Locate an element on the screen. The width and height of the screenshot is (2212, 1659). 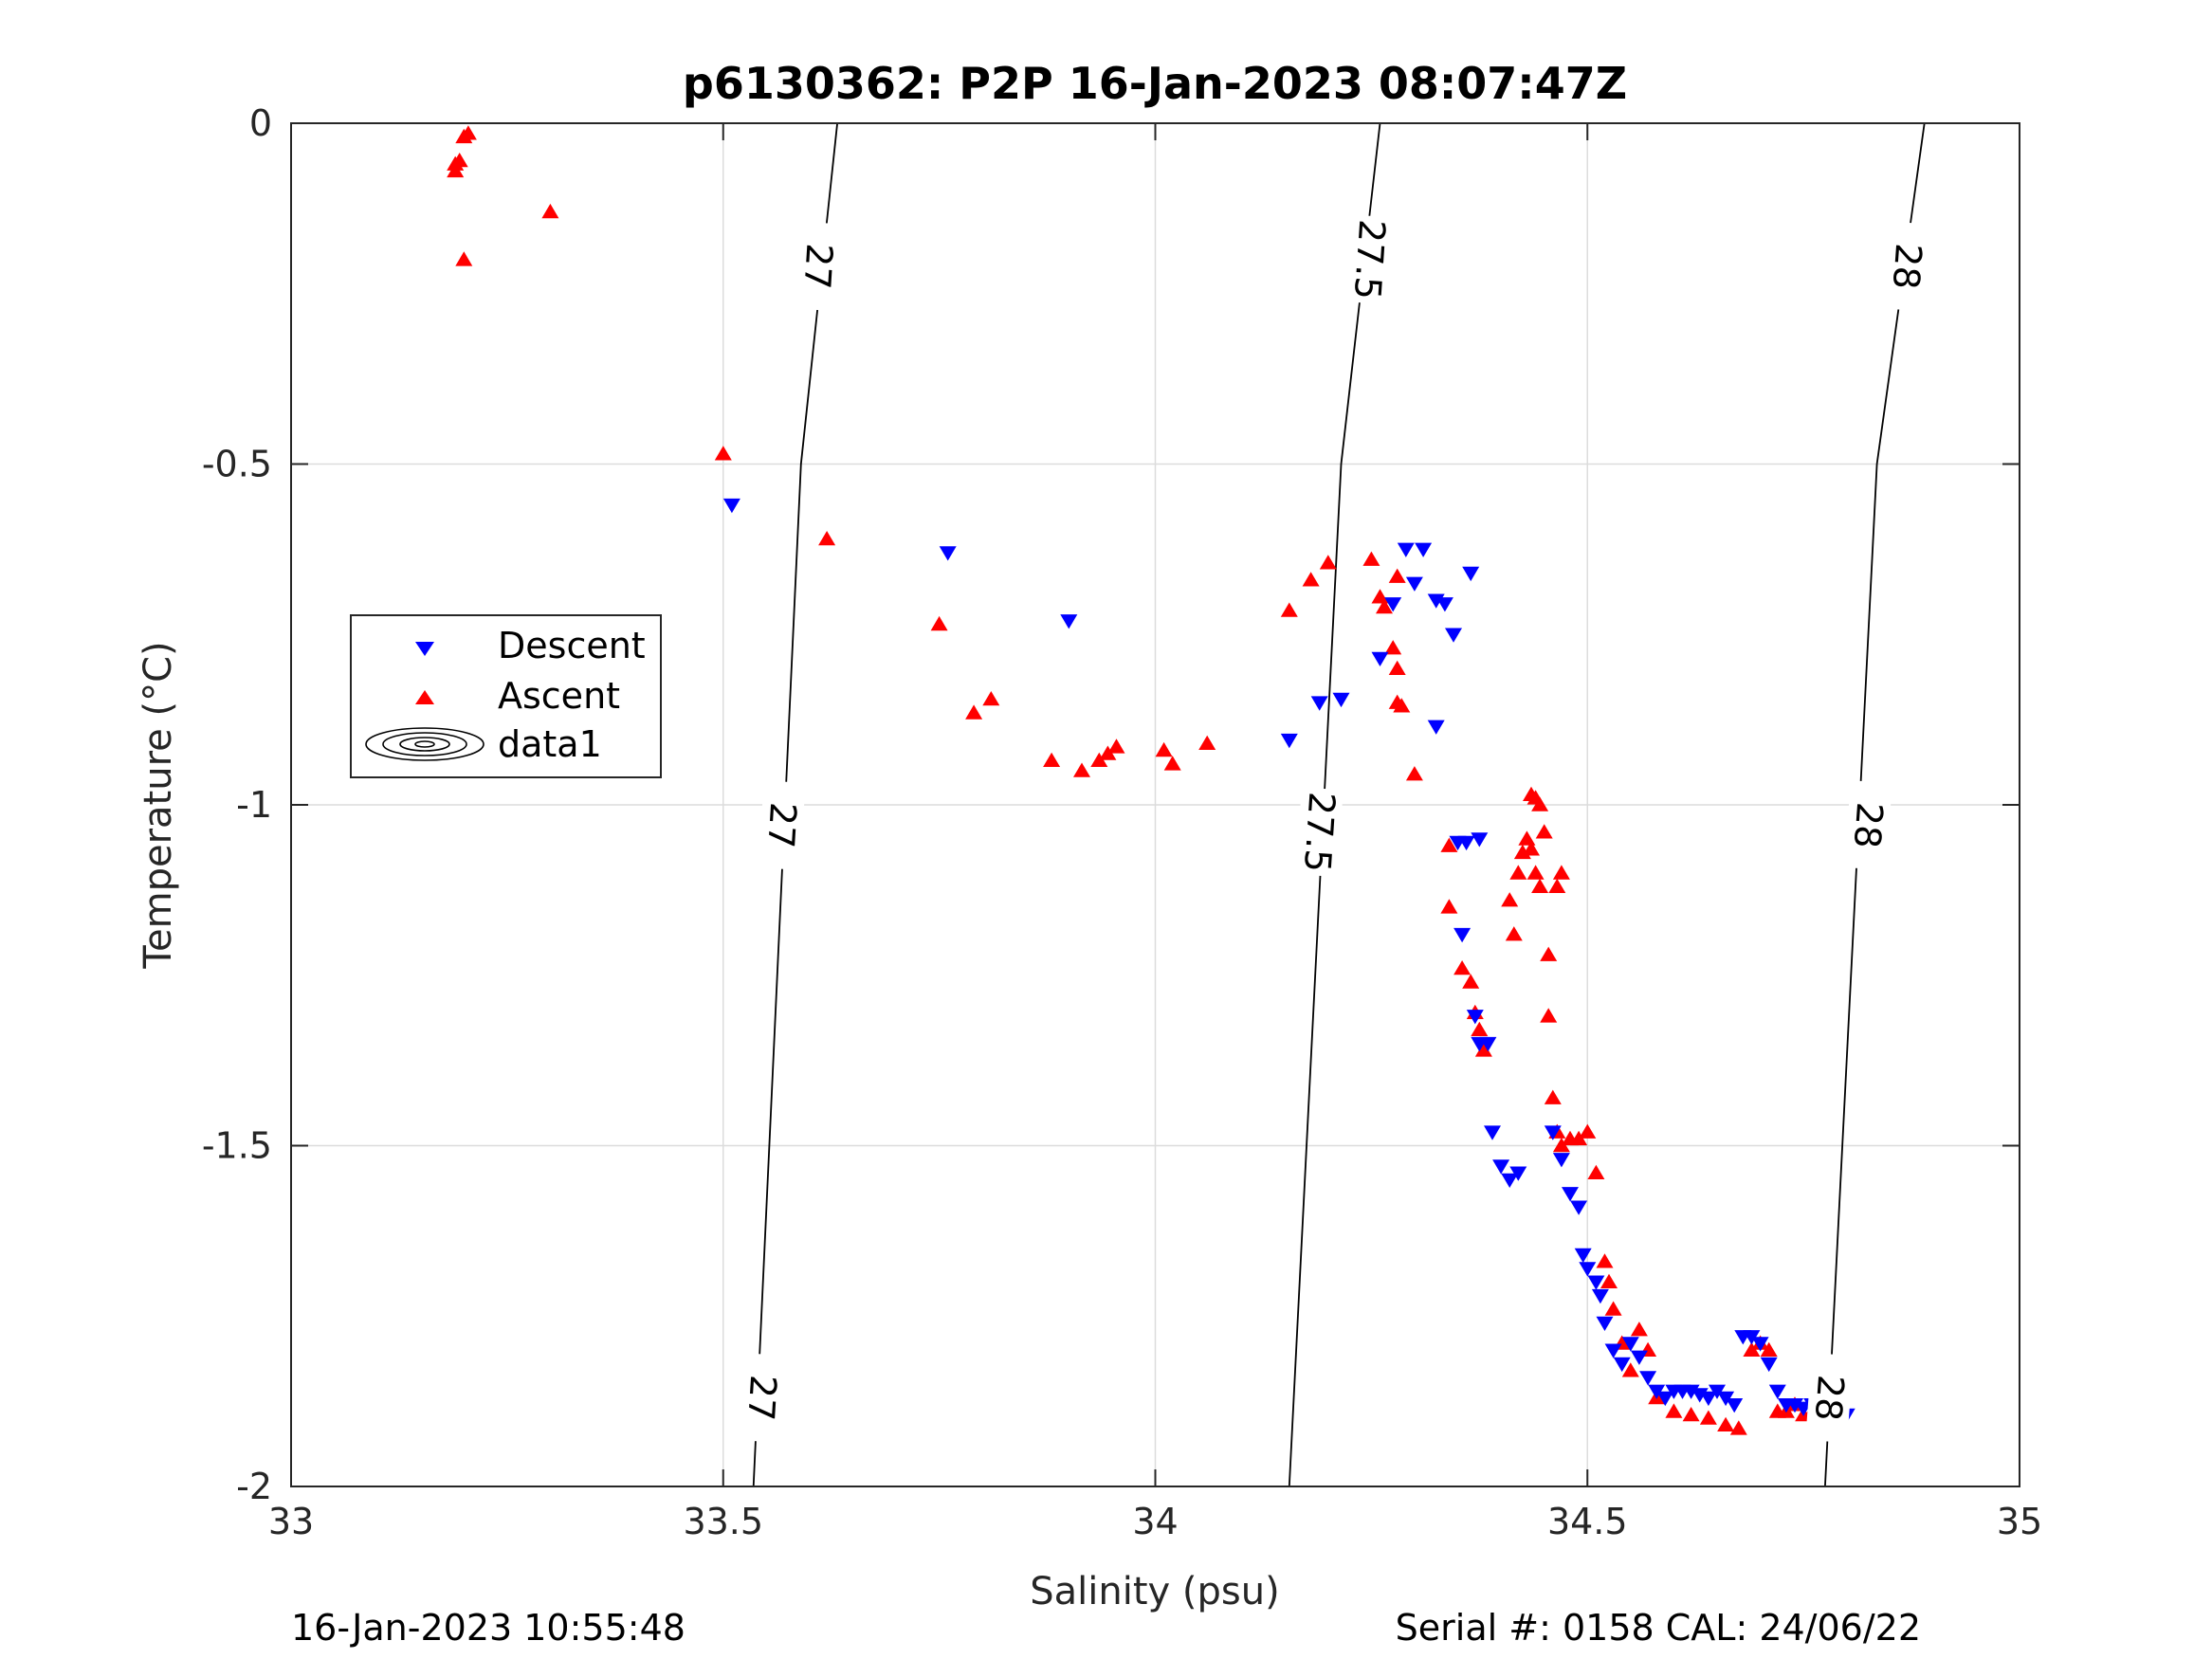
contour-label-28-0: 28 is located at coordinates (1829, 1398).